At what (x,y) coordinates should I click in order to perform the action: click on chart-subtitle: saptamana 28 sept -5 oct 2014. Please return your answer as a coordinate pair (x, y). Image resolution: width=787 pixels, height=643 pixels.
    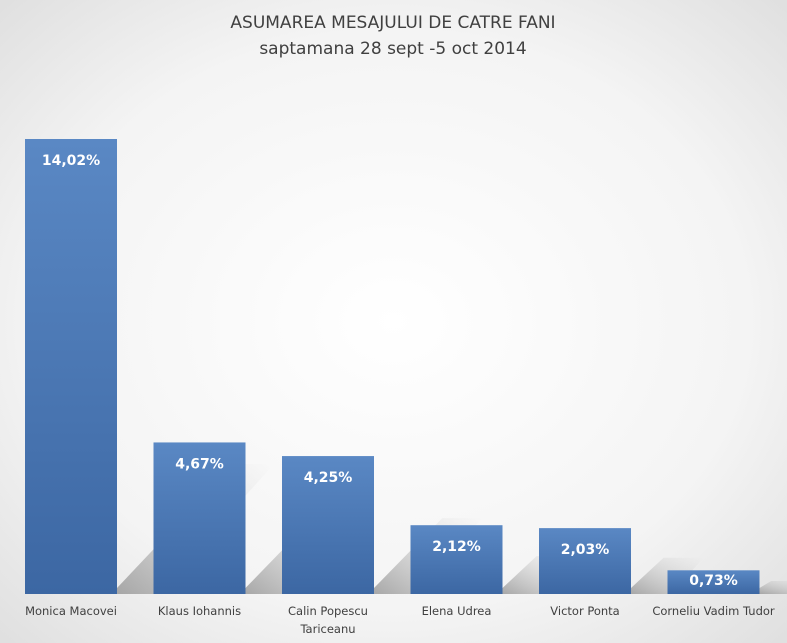
    Looking at the image, I should click on (392, 49).